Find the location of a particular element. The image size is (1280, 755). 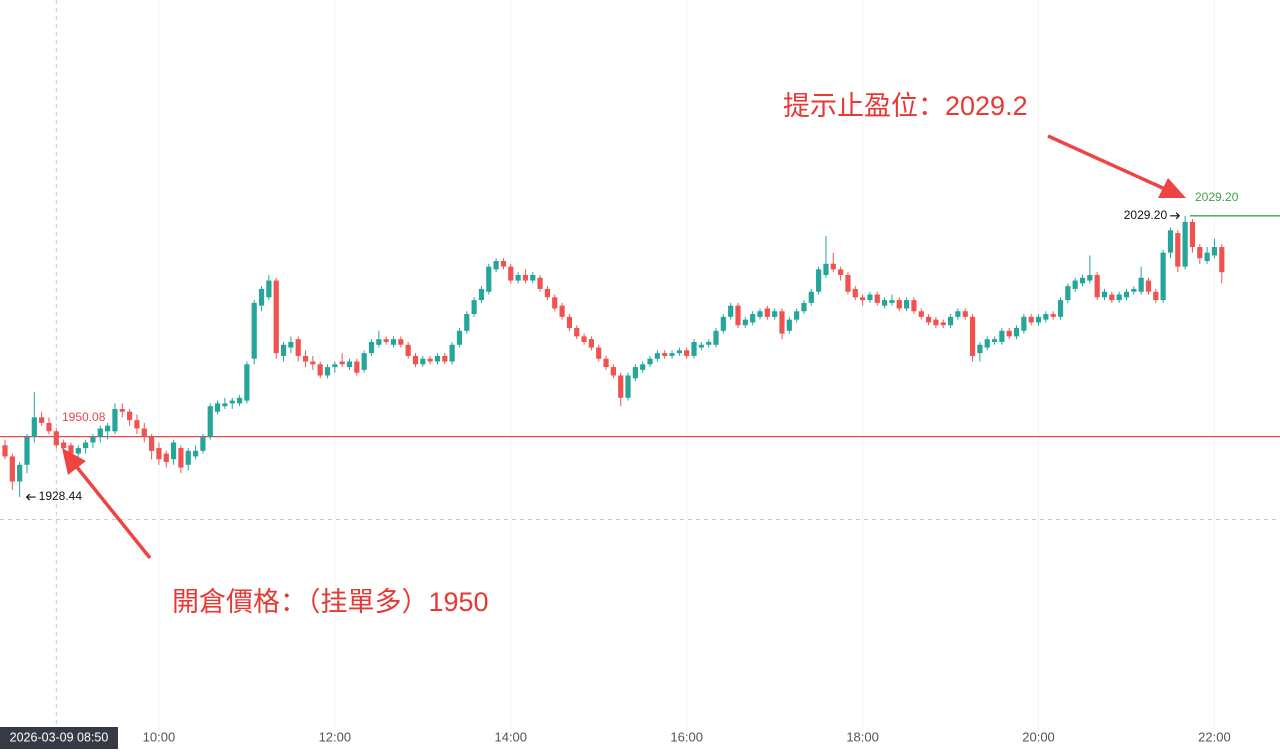

crosshair-label-box is located at coordinates (59, 738).